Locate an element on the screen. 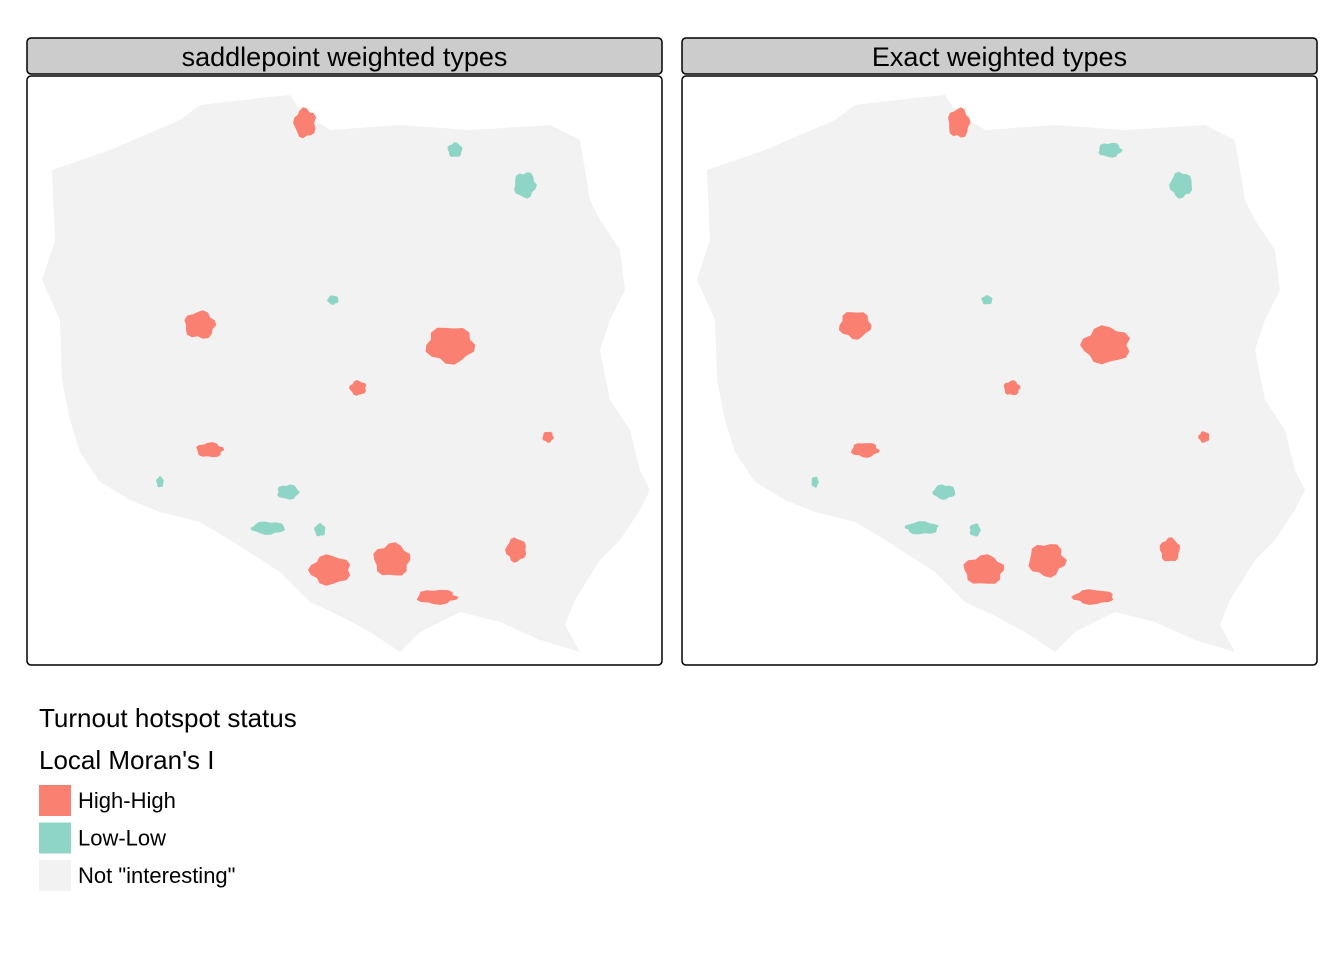 This screenshot has width=1344, height=965. legend-label: Not "interesting" is located at coordinates (156, 875).